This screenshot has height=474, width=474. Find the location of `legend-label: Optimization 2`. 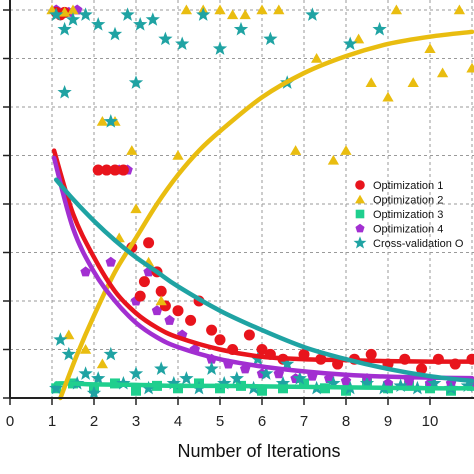

legend-label: Optimization 2 is located at coordinates (408, 201).